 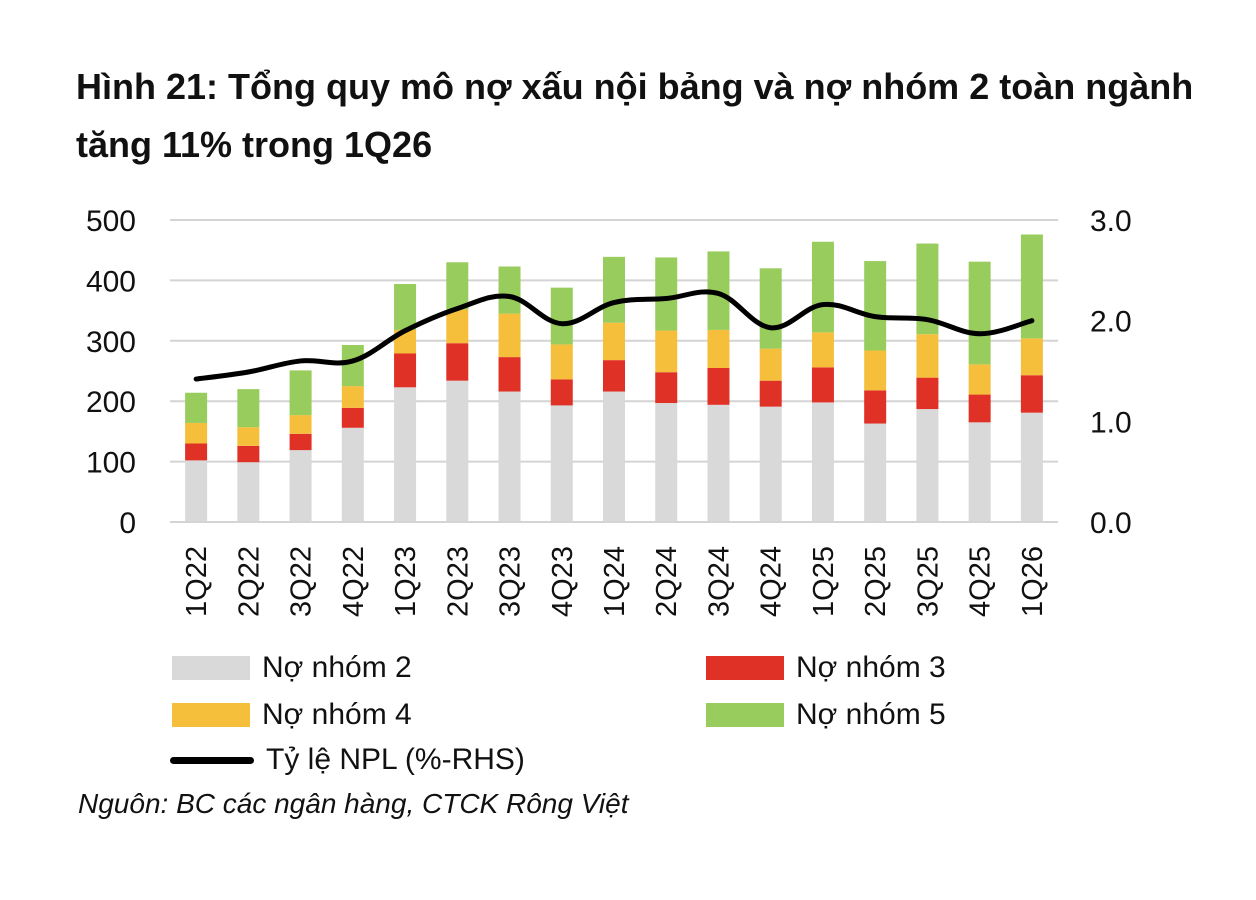 I want to click on x-tick-label: 4Q25, so click(x=981, y=581).